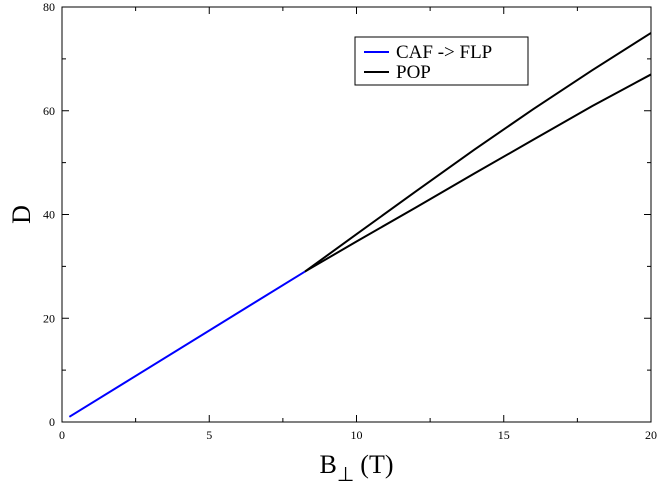 This screenshot has width=660, height=485. I want to click on y-tick-label: 60, so click(49, 111).